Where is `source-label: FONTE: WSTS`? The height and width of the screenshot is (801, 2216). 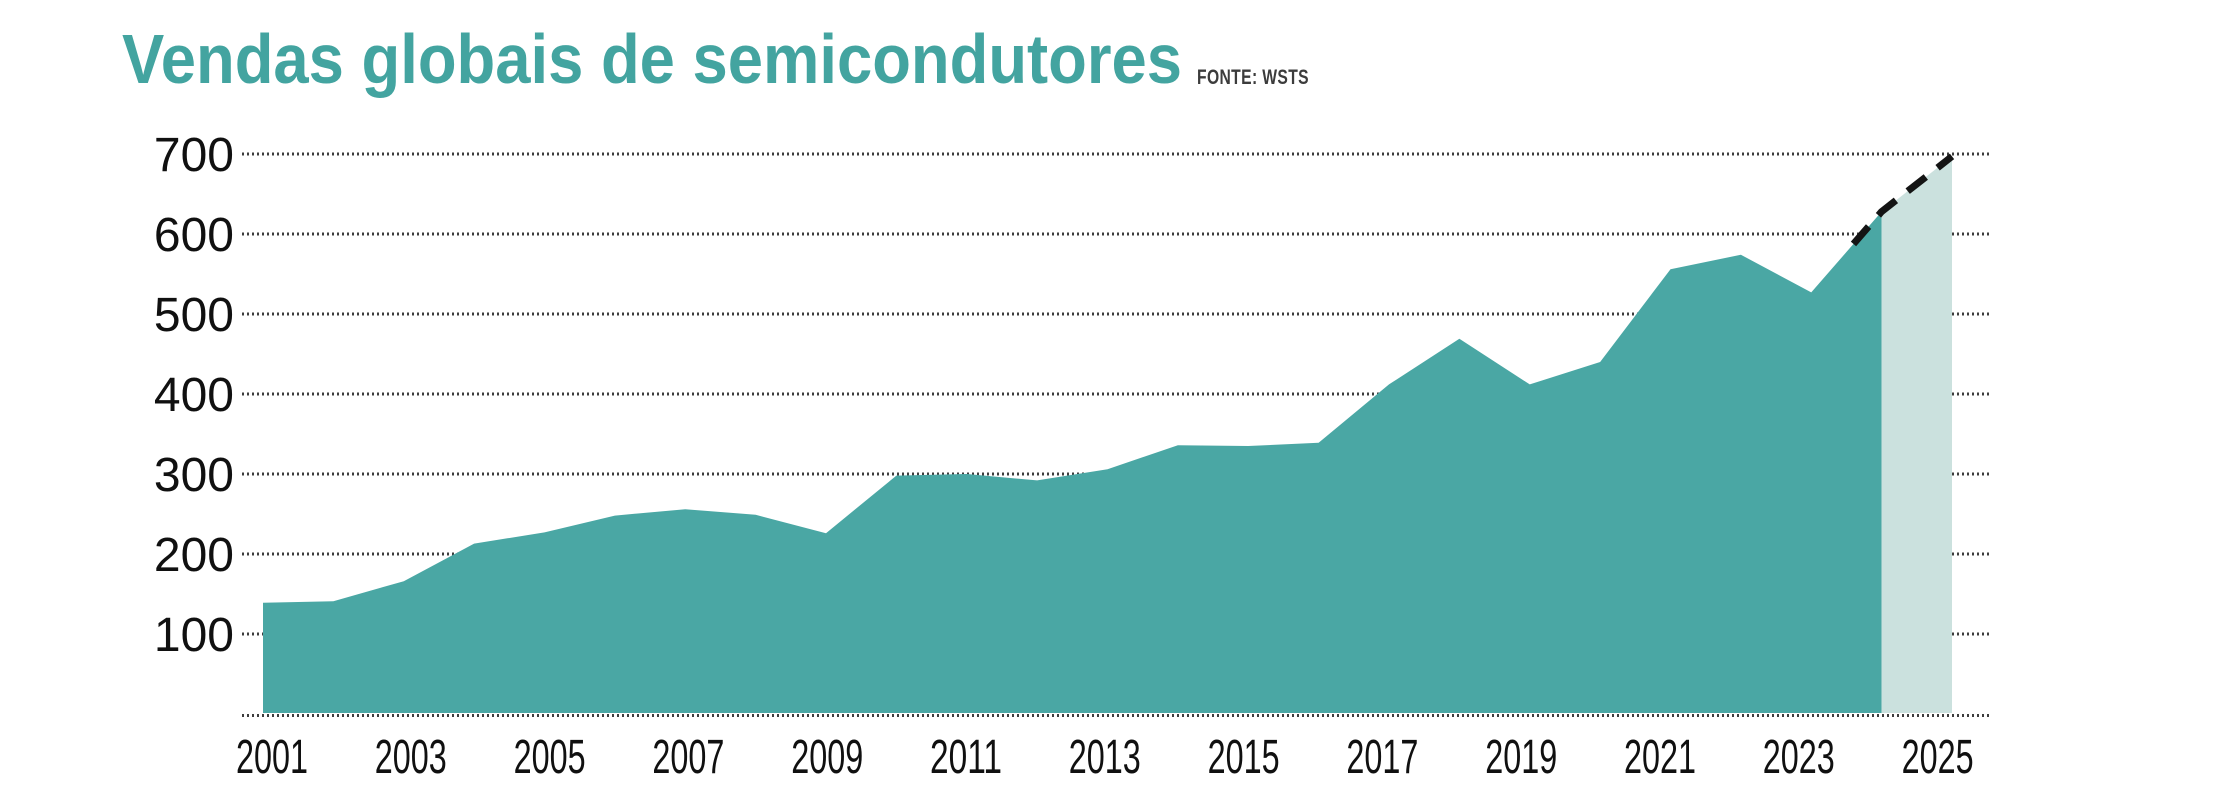 source-label: FONTE: WSTS is located at coordinates (1253, 77).